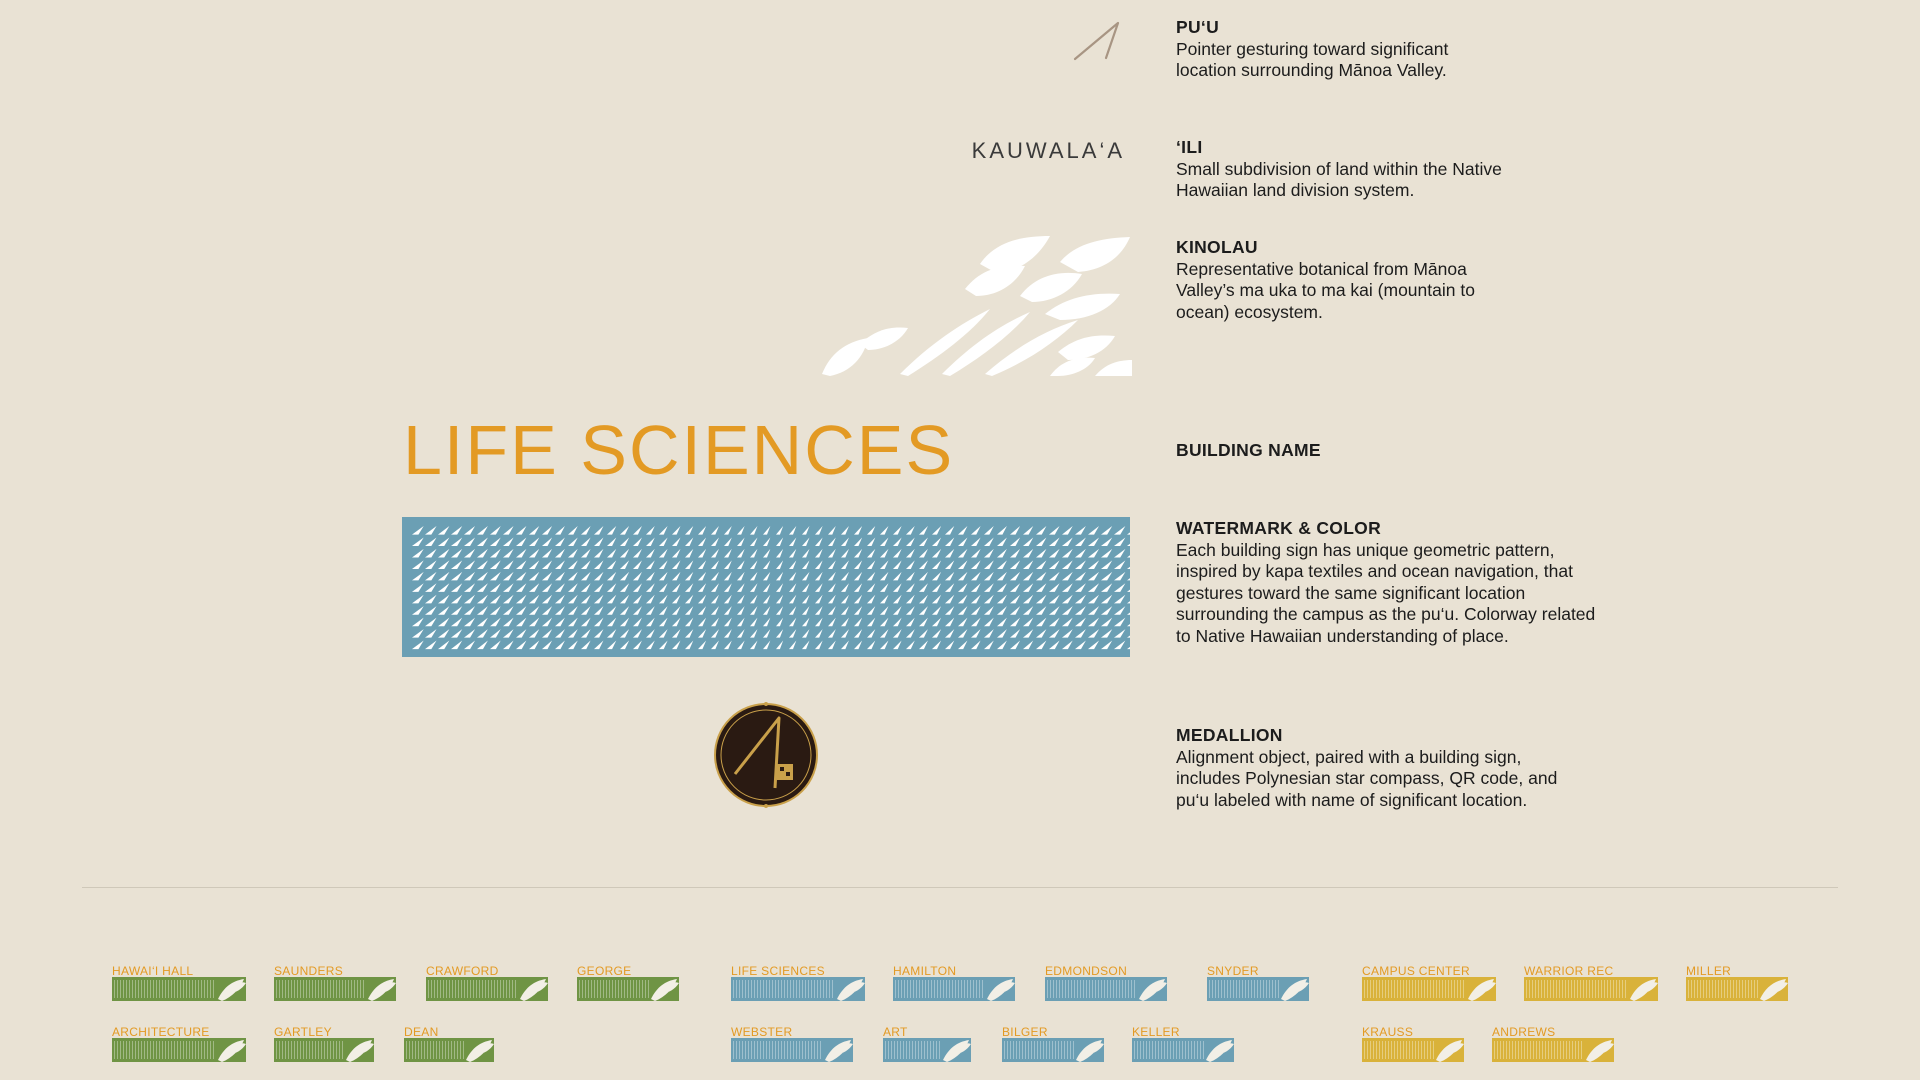 This screenshot has height=1080, width=1920. I want to click on thumbnail-label: ART, so click(895, 1032).